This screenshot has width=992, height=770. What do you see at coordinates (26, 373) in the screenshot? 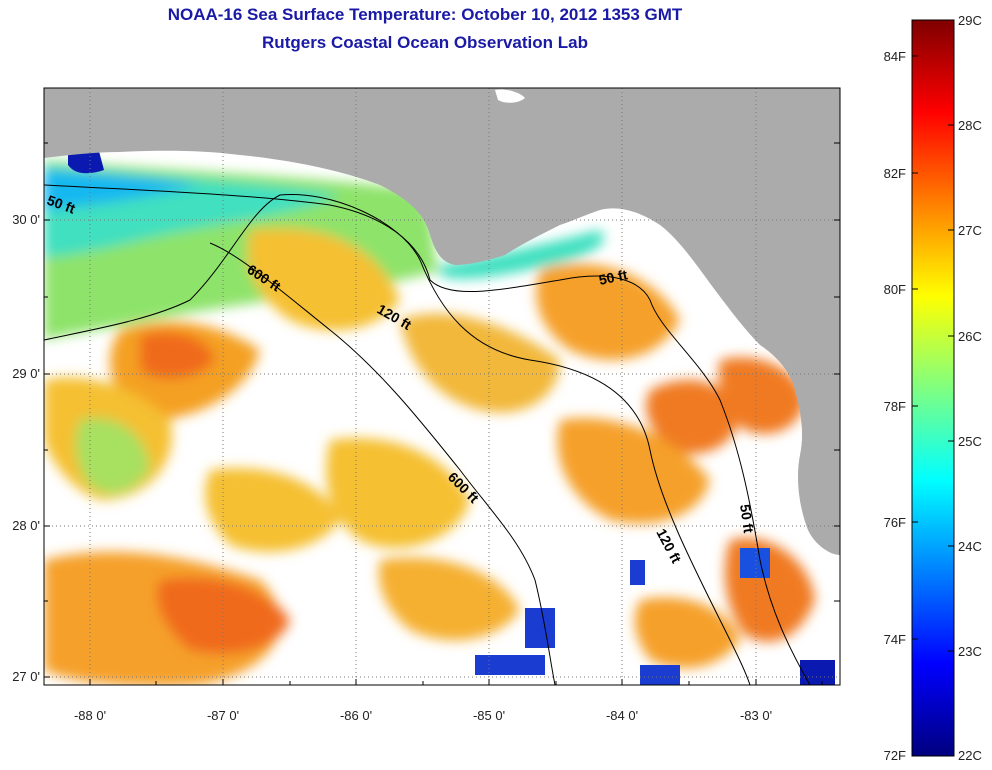
I see `lat-label: 29 0'` at bounding box center [26, 373].